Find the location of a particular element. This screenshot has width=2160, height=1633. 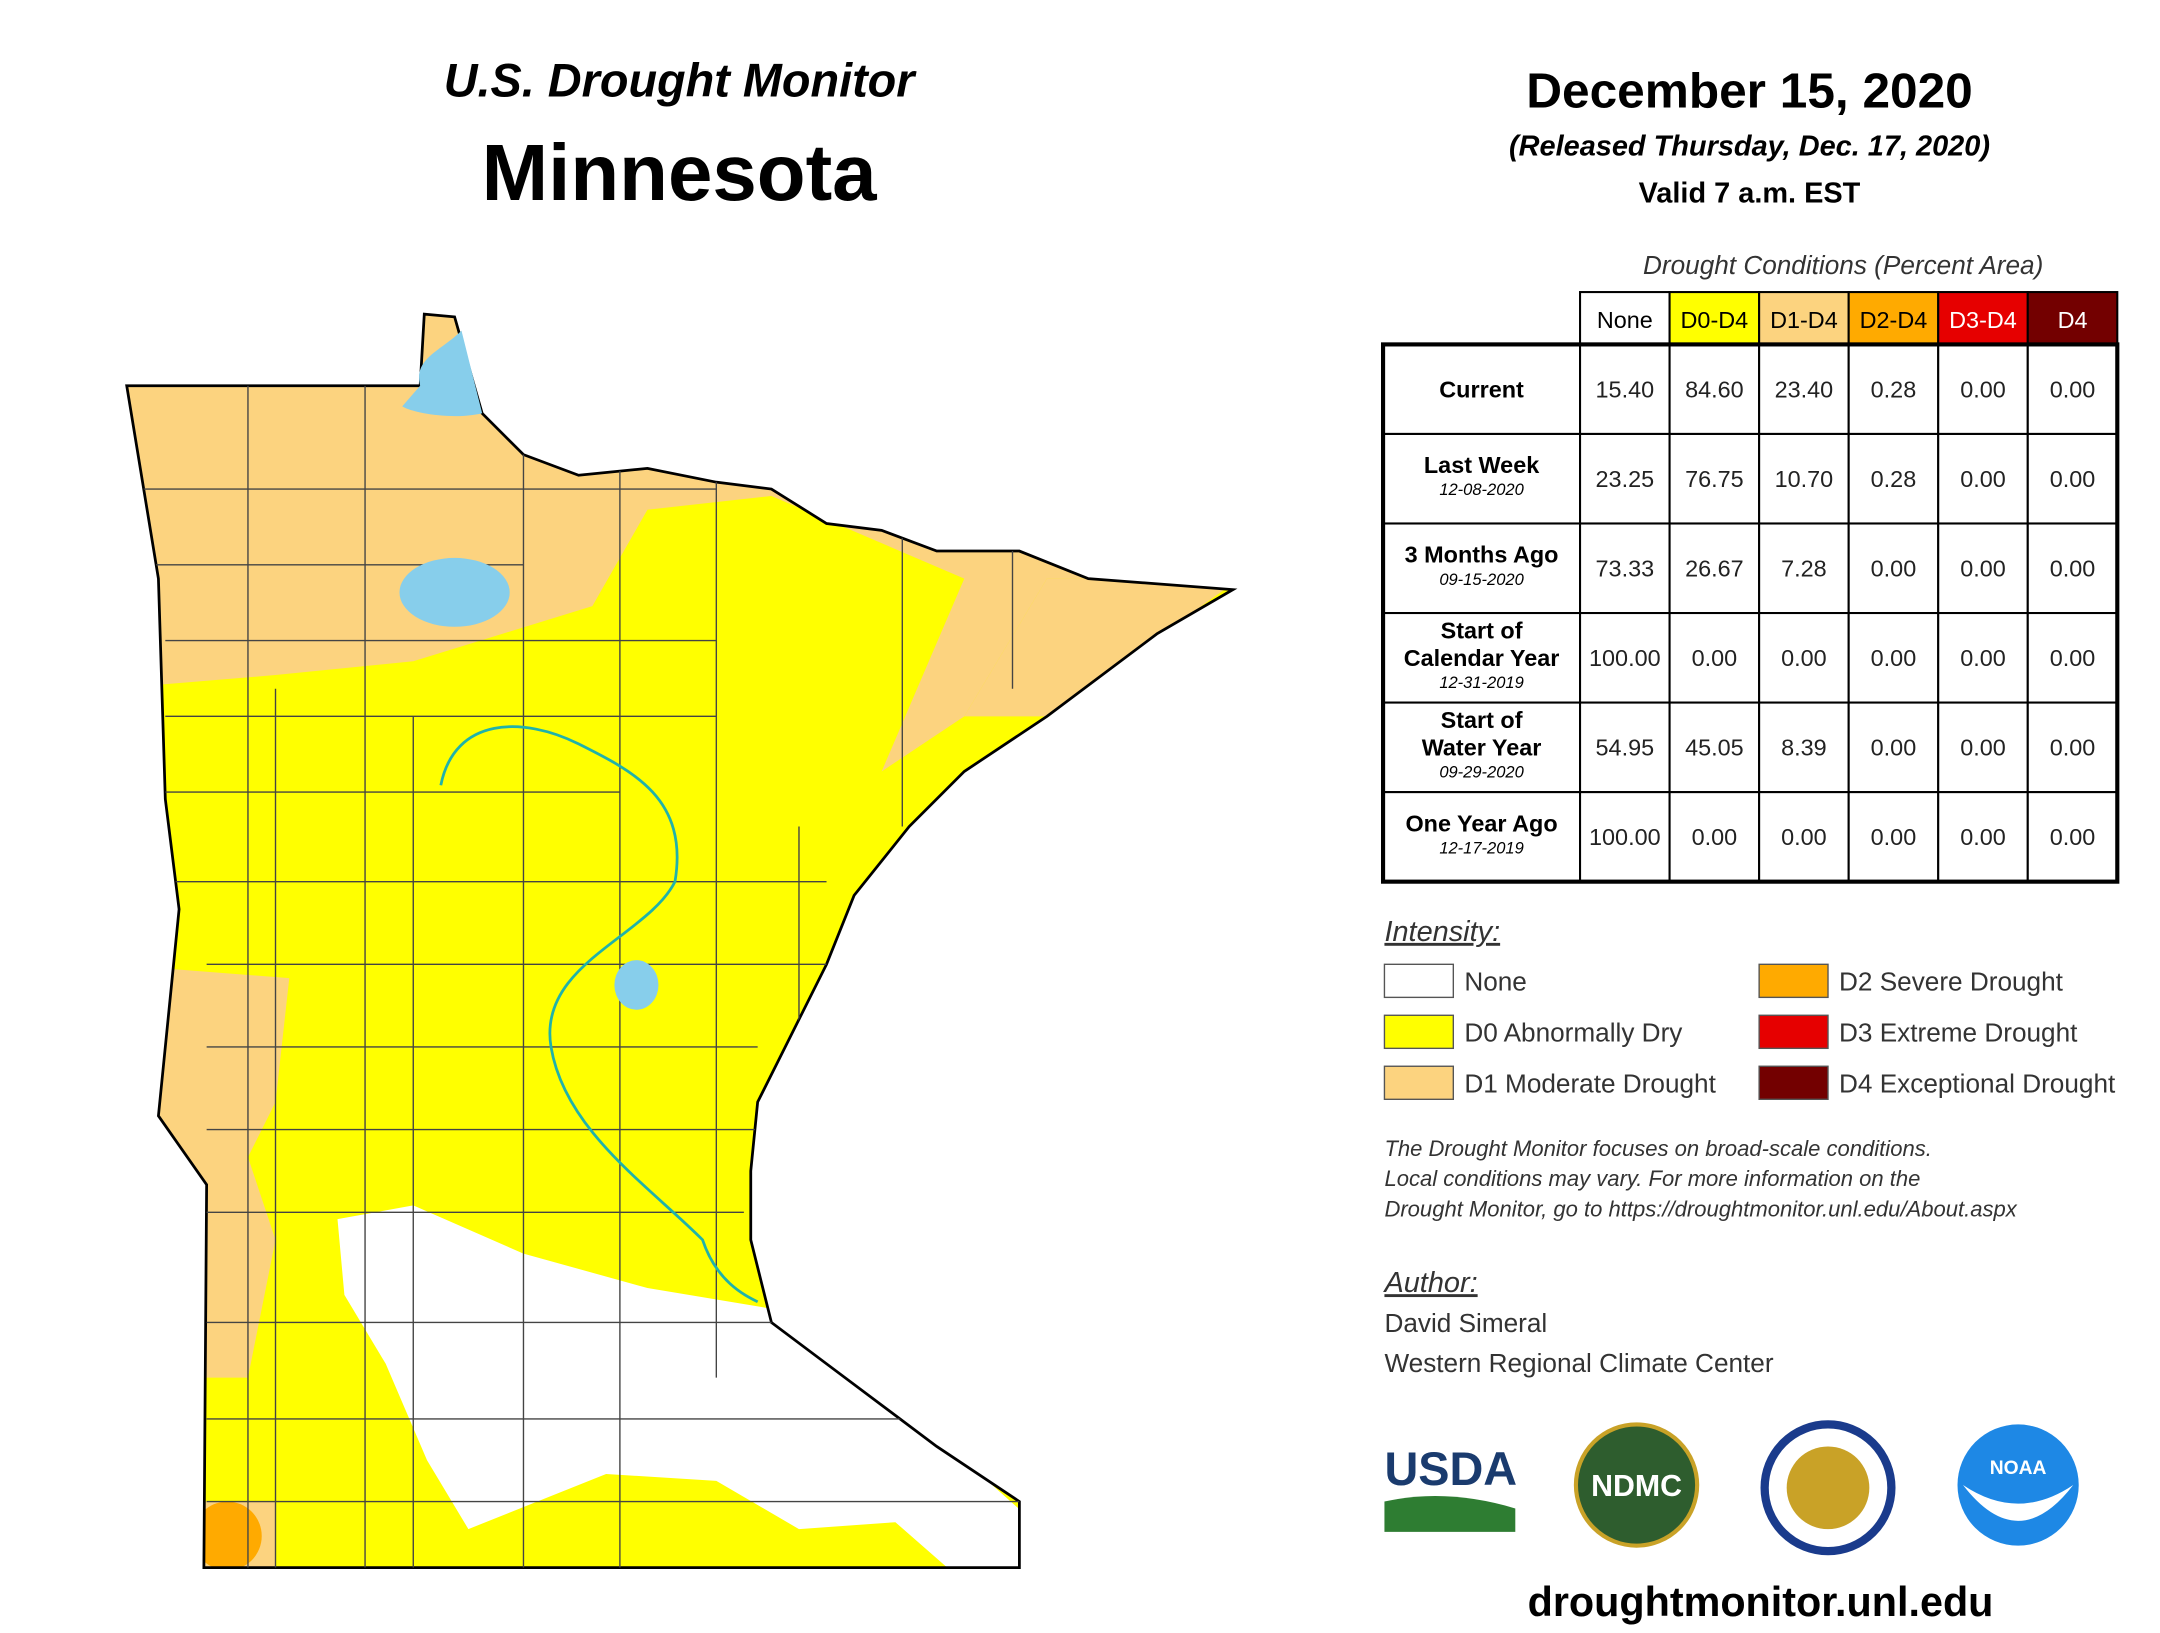

row-date: 09-29-2020 is located at coordinates (1481, 772).